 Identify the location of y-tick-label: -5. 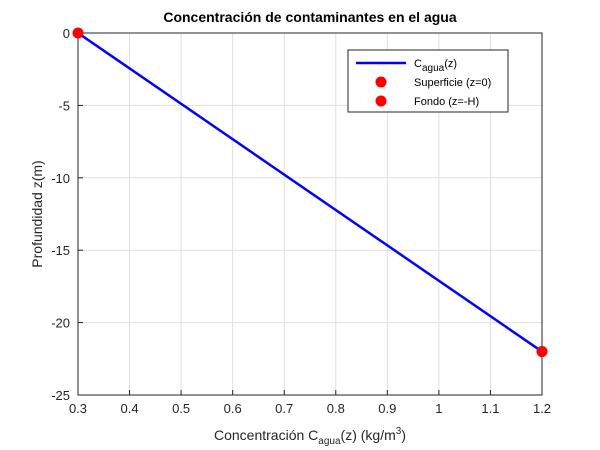
(64, 105).